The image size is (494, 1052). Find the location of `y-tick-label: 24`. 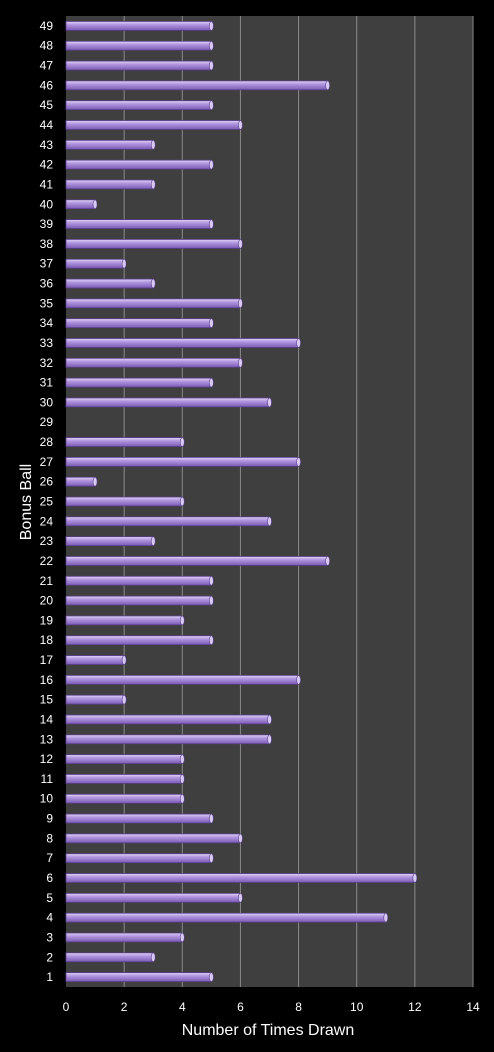

y-tick-label: 24 is located at coordinates (47, 521).